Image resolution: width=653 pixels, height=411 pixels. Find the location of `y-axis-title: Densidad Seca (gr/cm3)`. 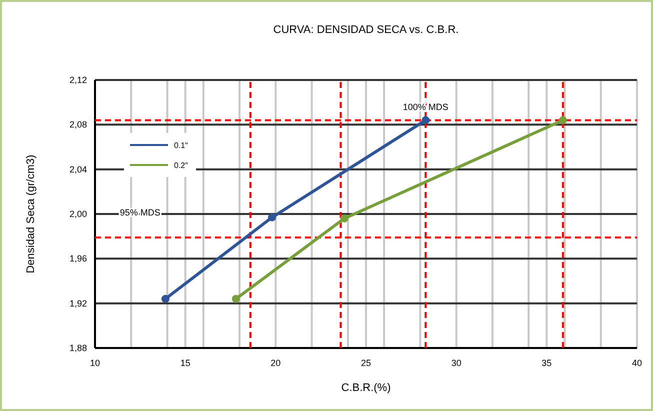

y-axis-title: Densidad Seca (gr/cm3) is located at coordinates (31, 214).